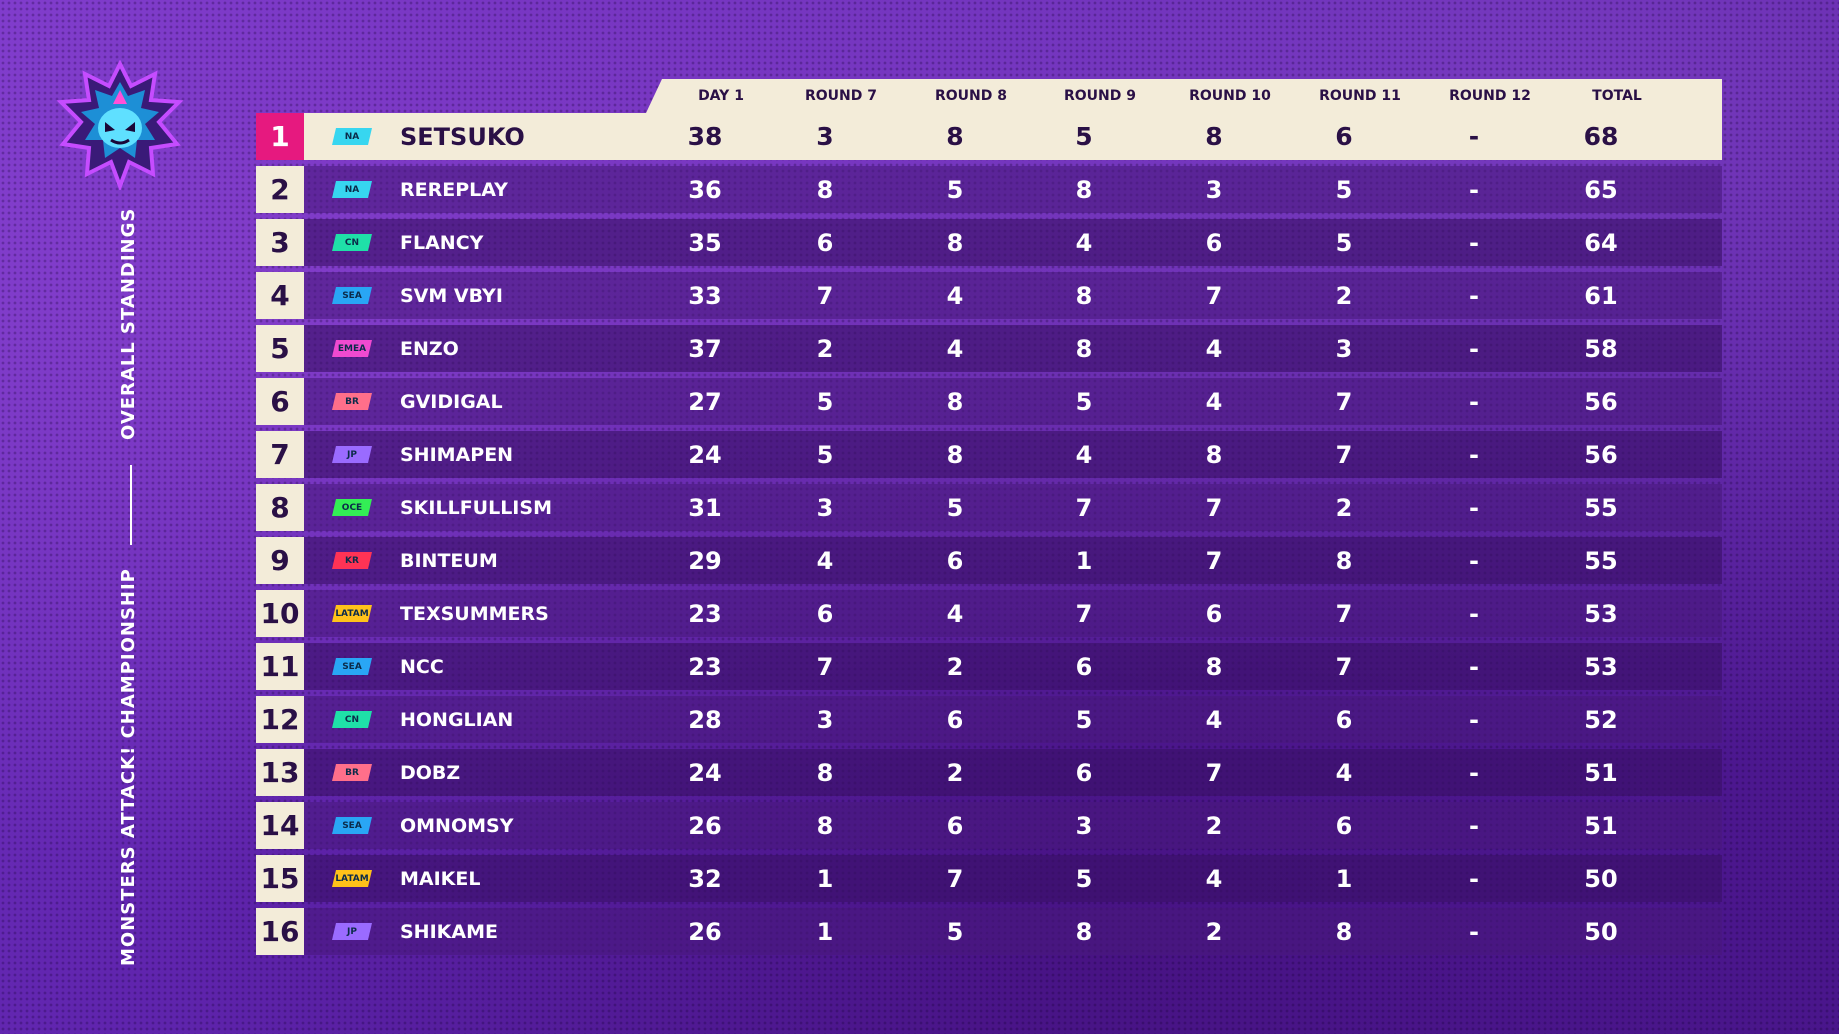 This screenshot has height=1034, width=1839. What do you see at coordinates (280, 348) in the screenshot?
I see `rank-badge: 5` at bounding box center [280, 348].